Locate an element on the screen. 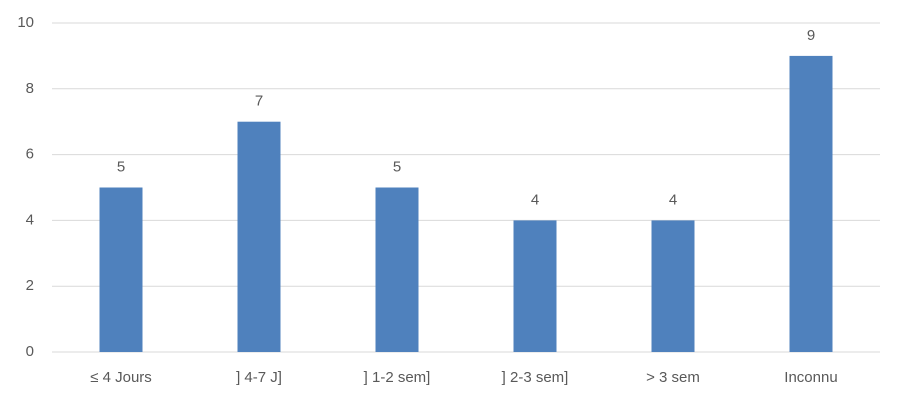 This screenshot has width=902, height=402. x-tick-label: > 3 sem is located at coordinates (673, 377).